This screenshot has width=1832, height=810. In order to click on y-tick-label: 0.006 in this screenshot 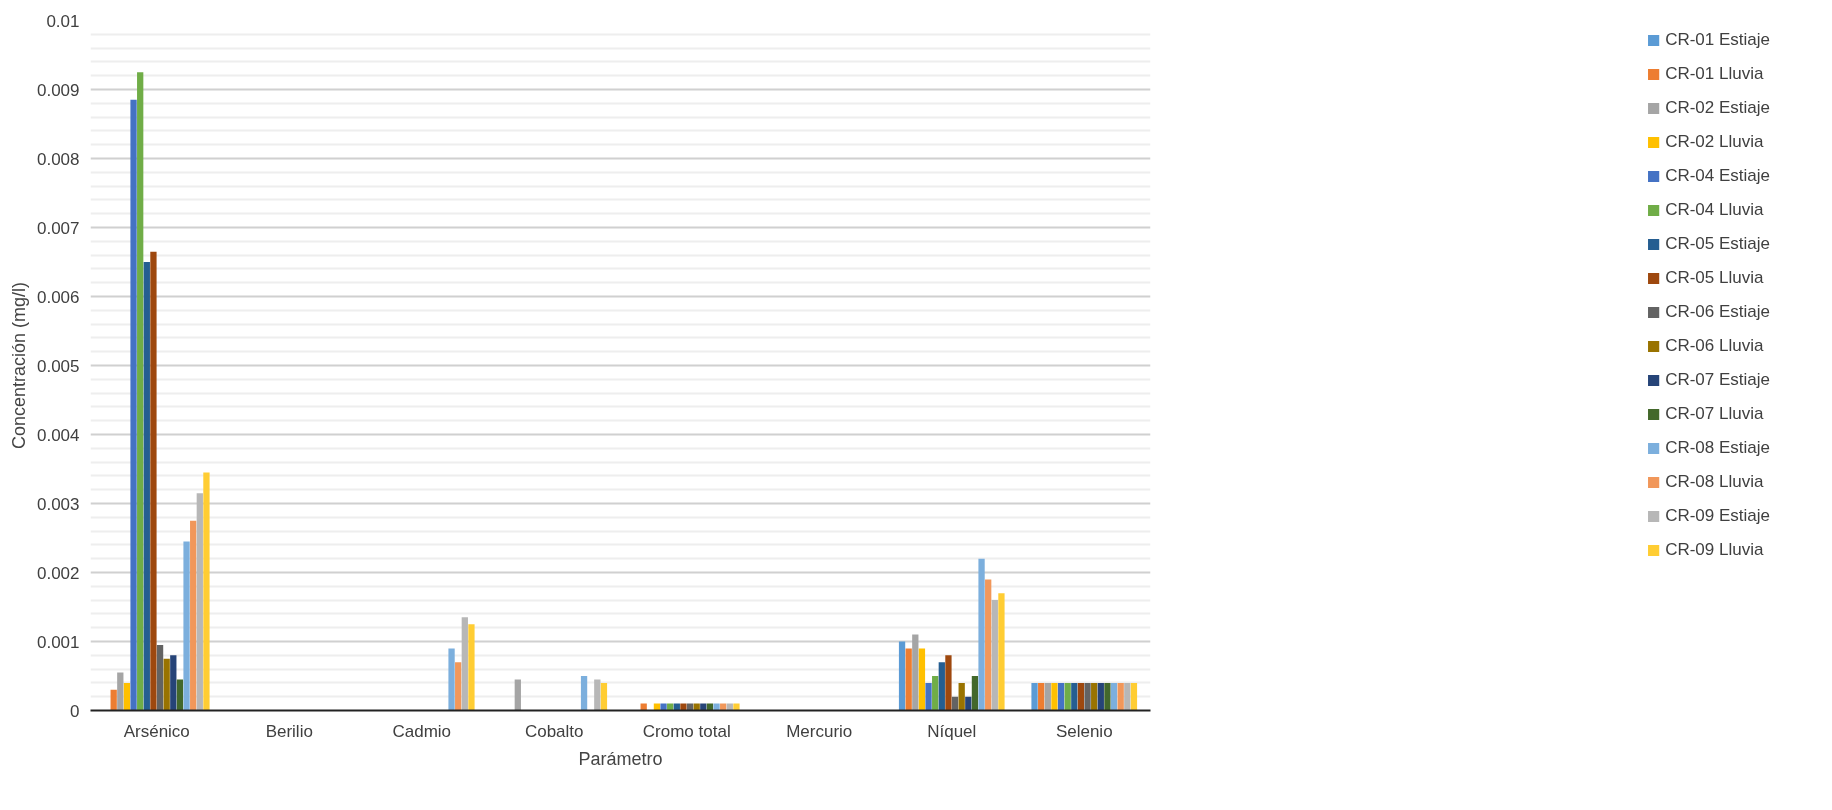, I will do `click(58, 297)`.